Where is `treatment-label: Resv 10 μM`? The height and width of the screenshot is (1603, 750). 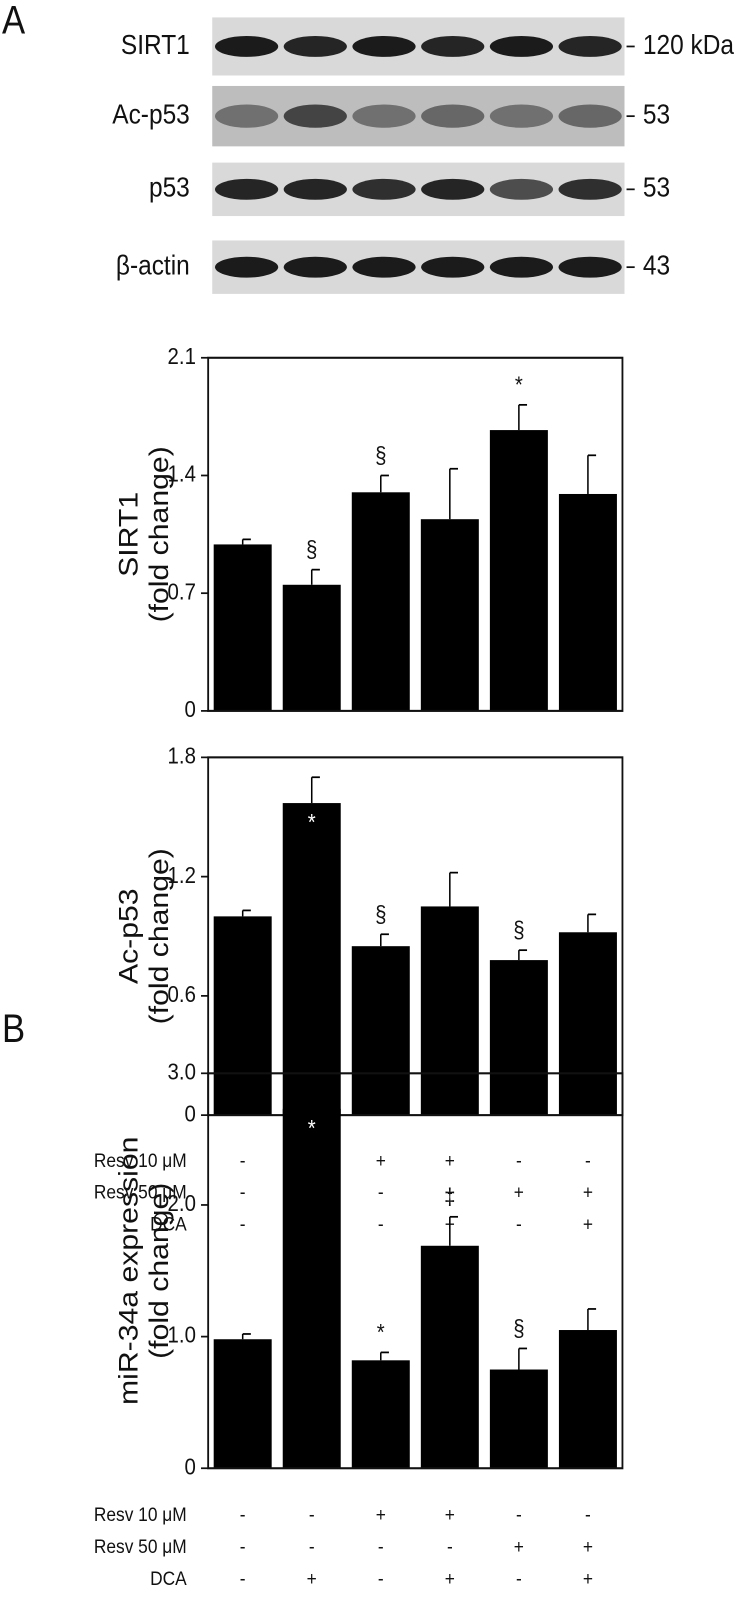
treatment-label: Resv 10 μM is located at coordinates (140, 1160).